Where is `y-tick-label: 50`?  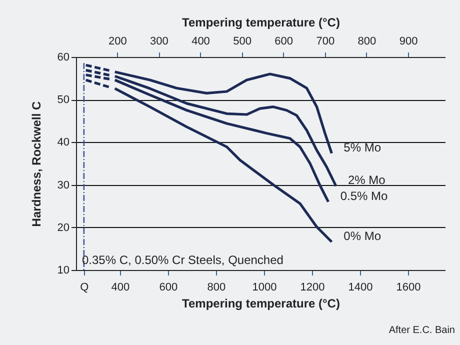 y-tick-label: 50 is located at coordinates (63, 100).